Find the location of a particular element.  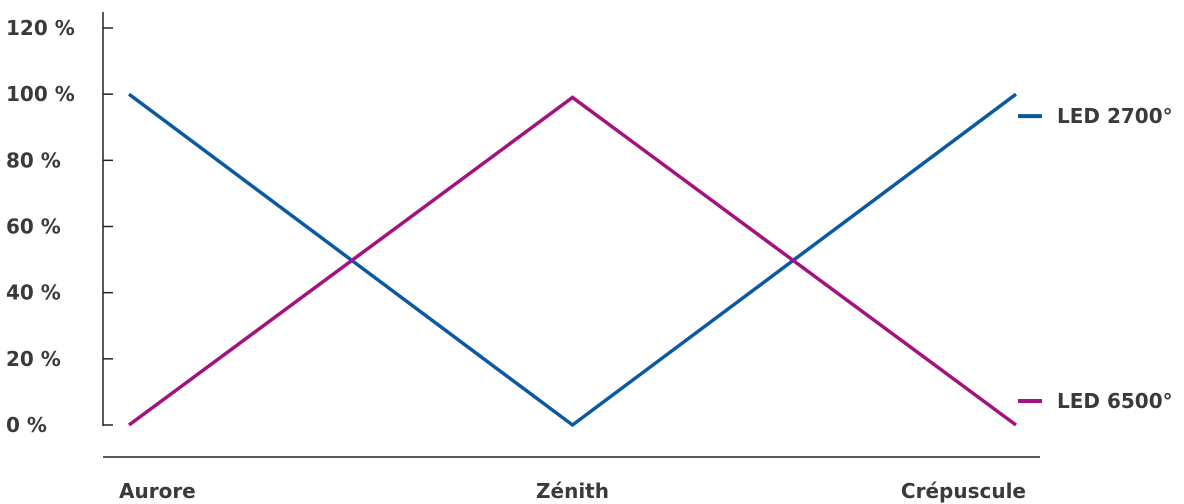

legend-label: LED 6500° is located at coordinates (1115, 401).